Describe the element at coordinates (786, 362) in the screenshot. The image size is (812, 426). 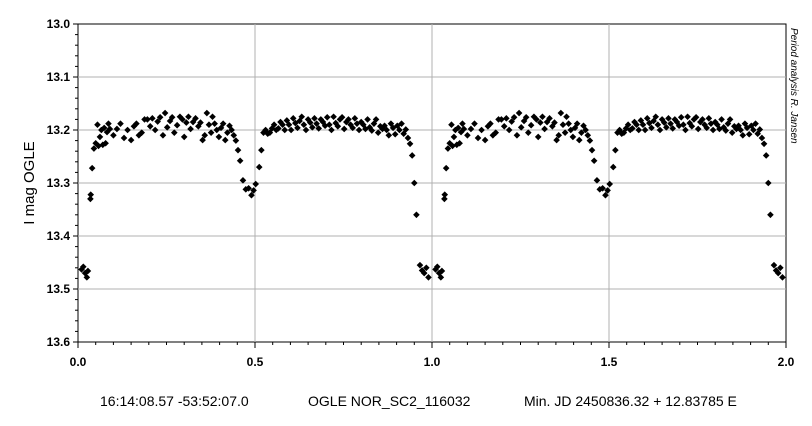
I see `x-tick-label: 2.0` at that location.